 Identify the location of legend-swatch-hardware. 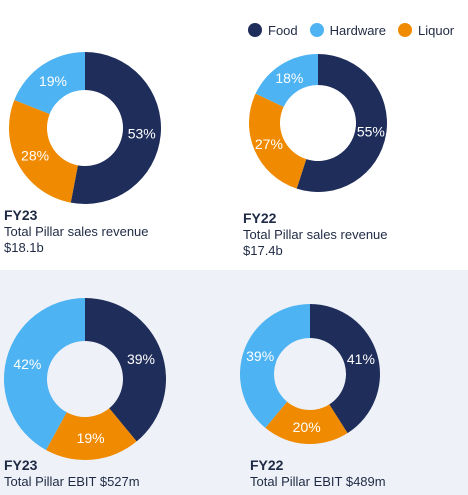
(316, 30).